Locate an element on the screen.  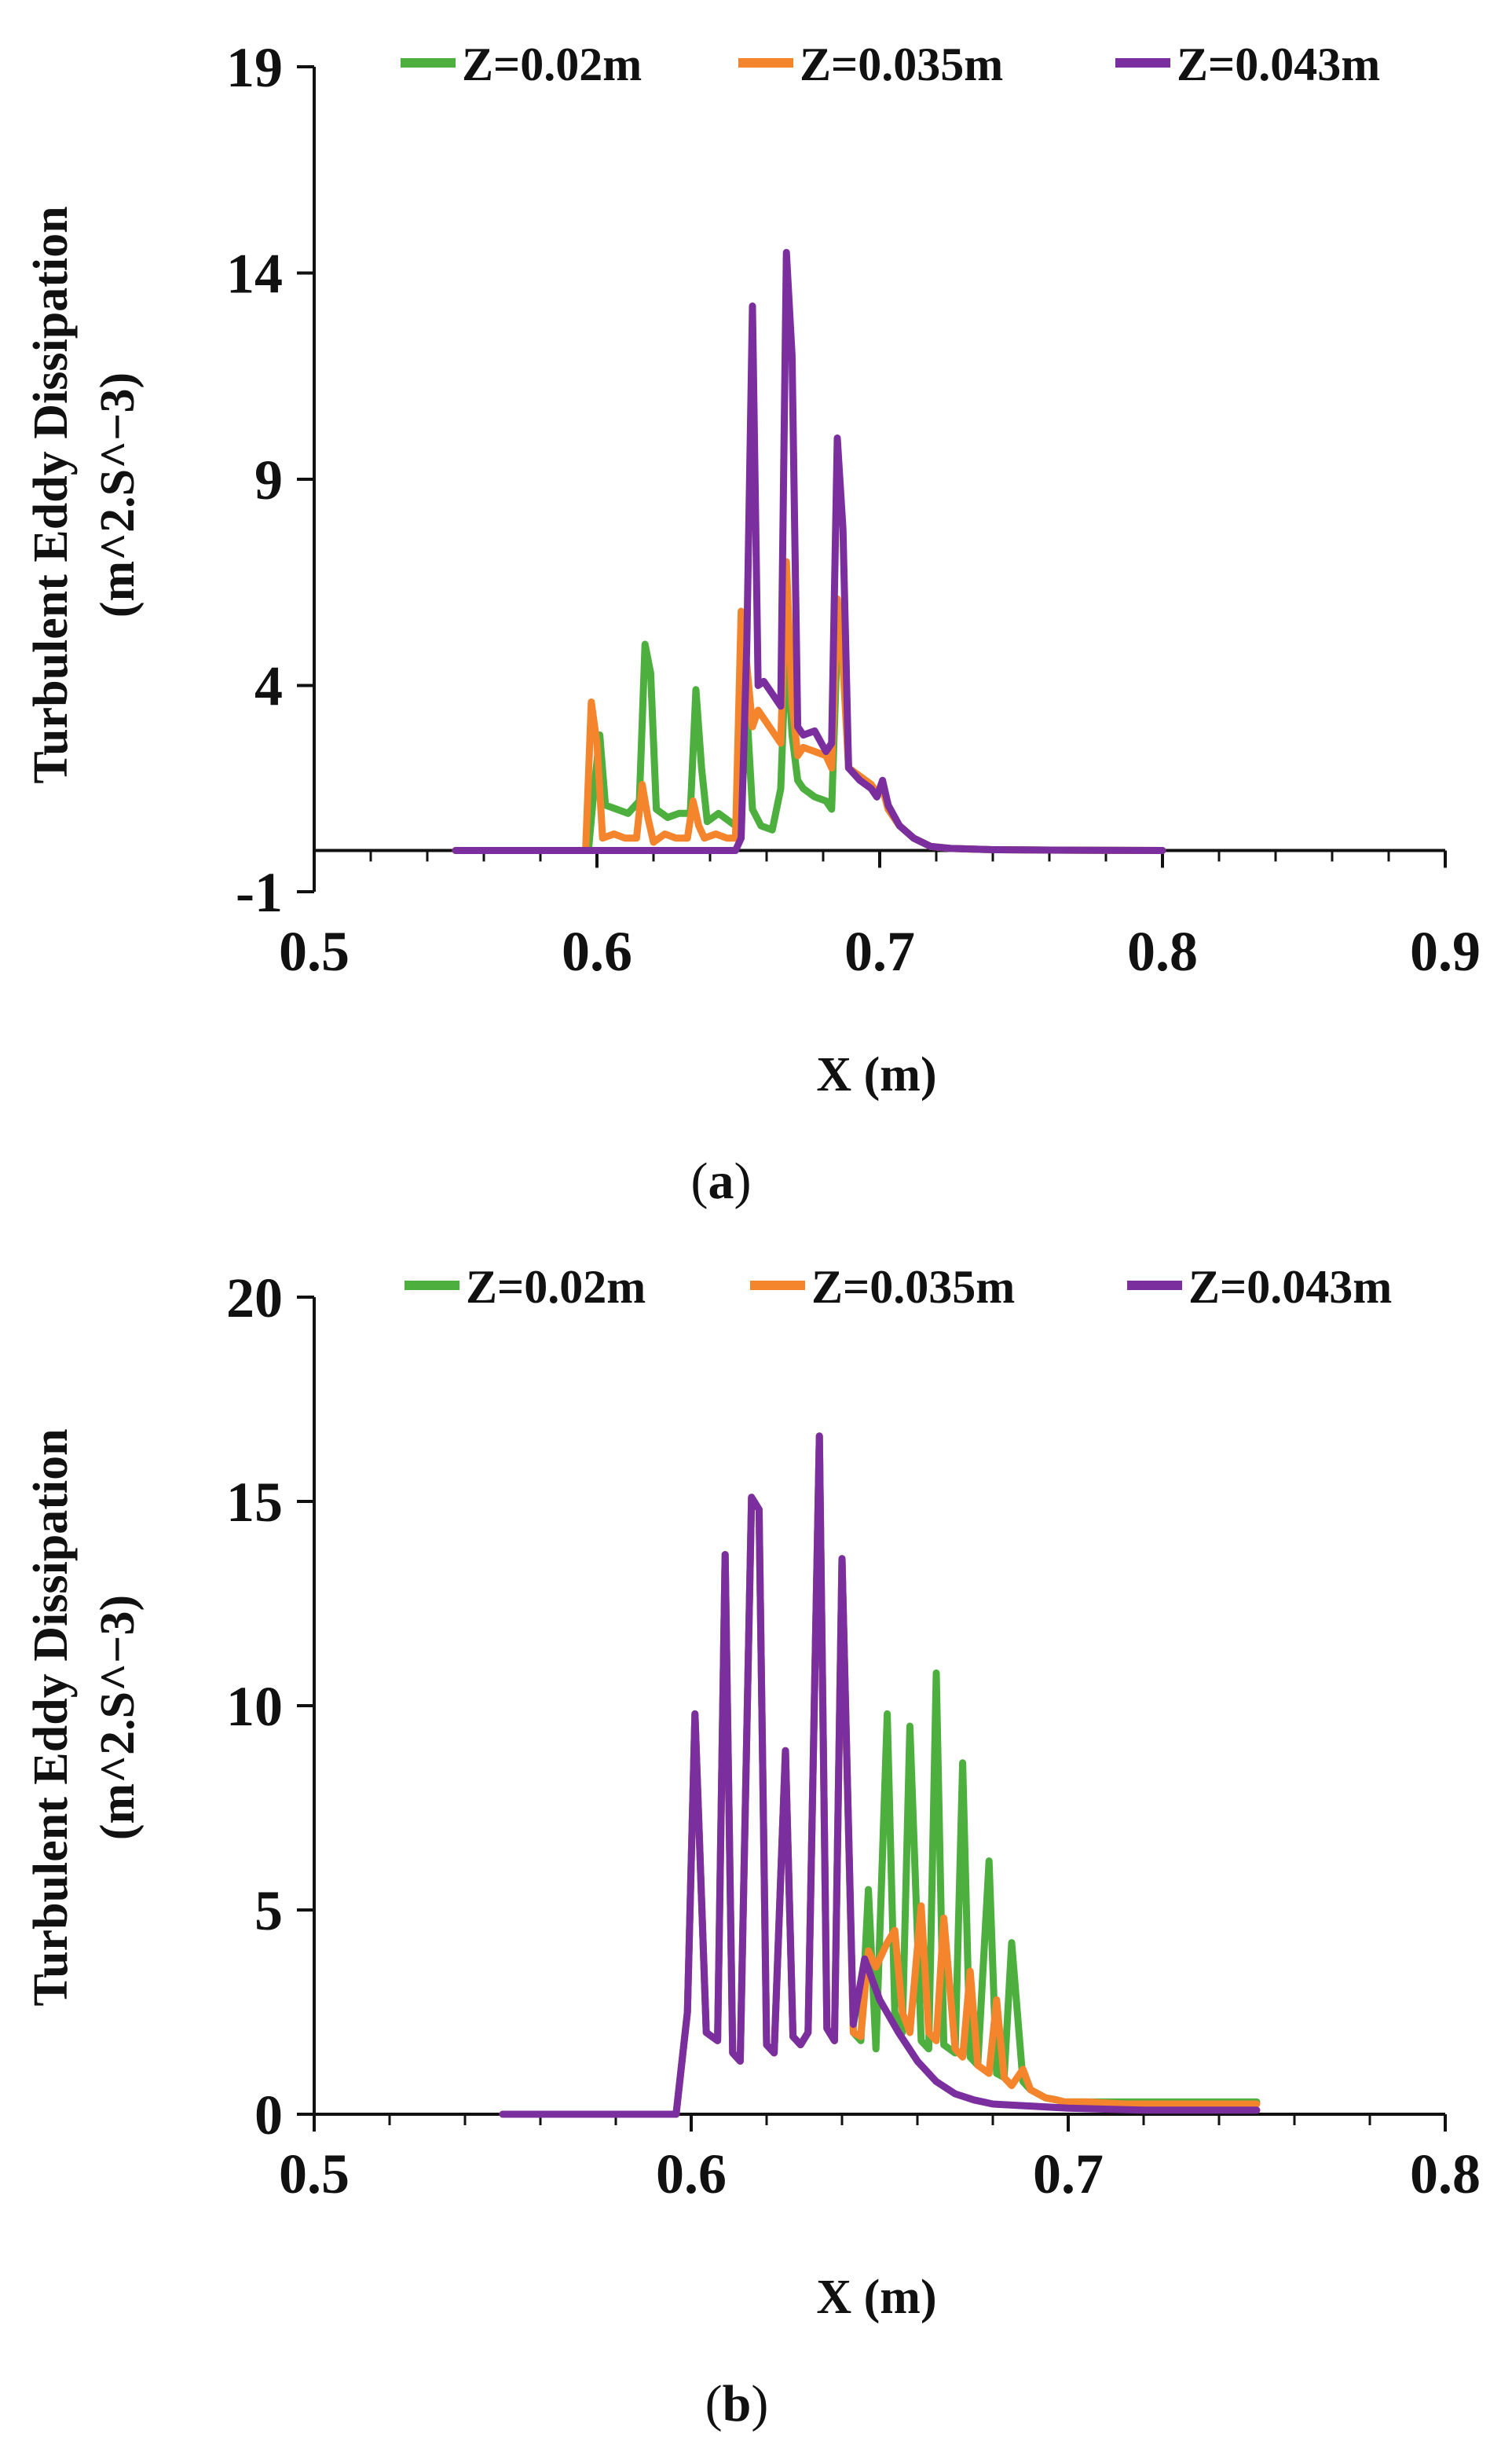
figure-caption-b: (b) is located at coordinates (737, 2403).